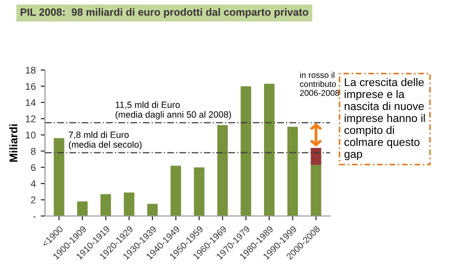 Image resolution: width=468 pixels, height=268 pixels. What do you see at coordinates (173, 110) in the screenshot?
I see `ref-line-label: 11,5 mld di Euro (media dagli anni 50 al 2008)` at bounding box center [173, 110].